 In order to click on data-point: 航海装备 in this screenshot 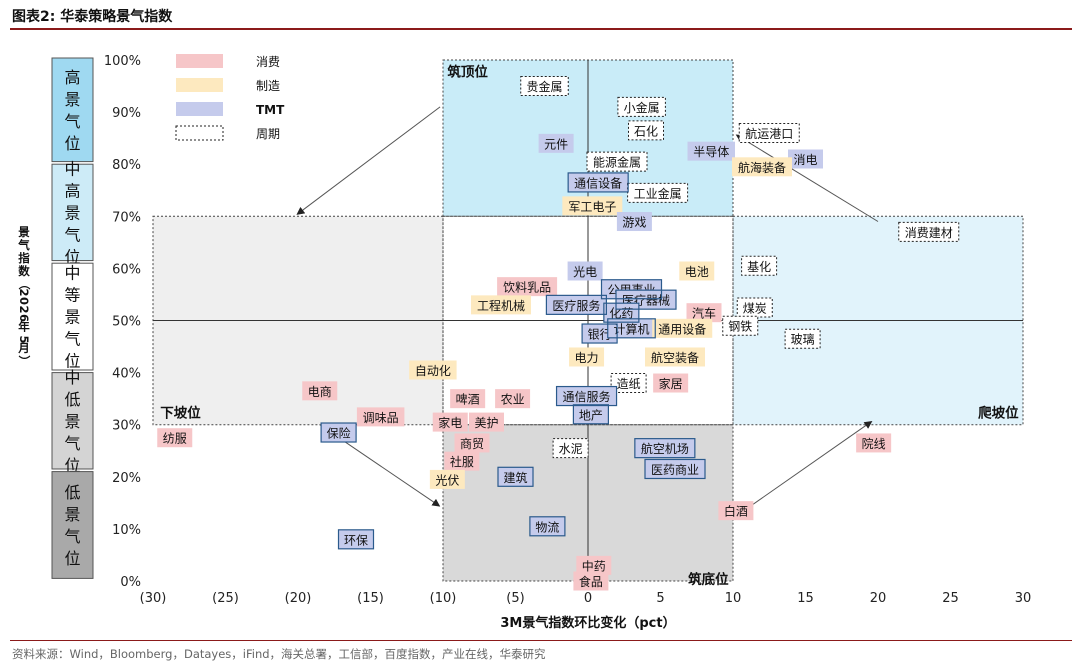, I will do `click(762, 167)`.